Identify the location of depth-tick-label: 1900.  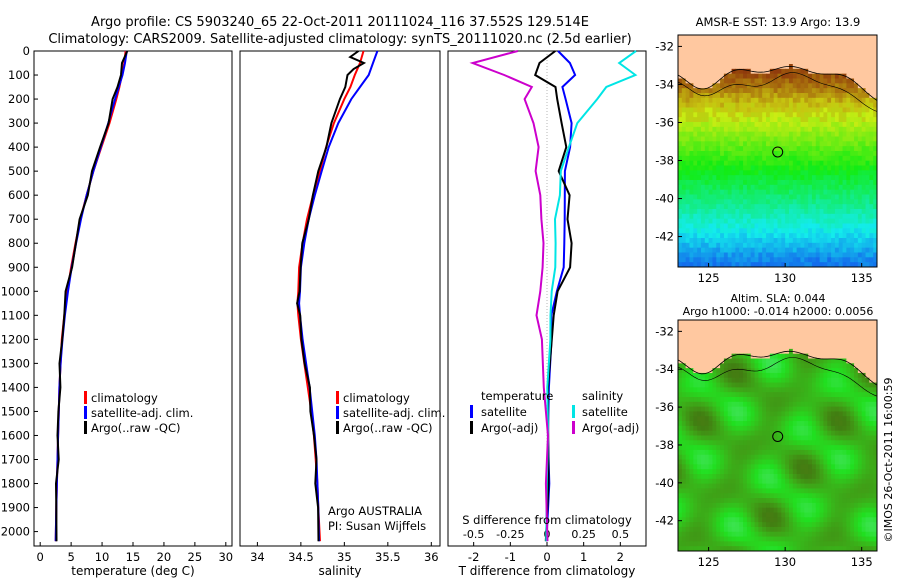
(15, 508).